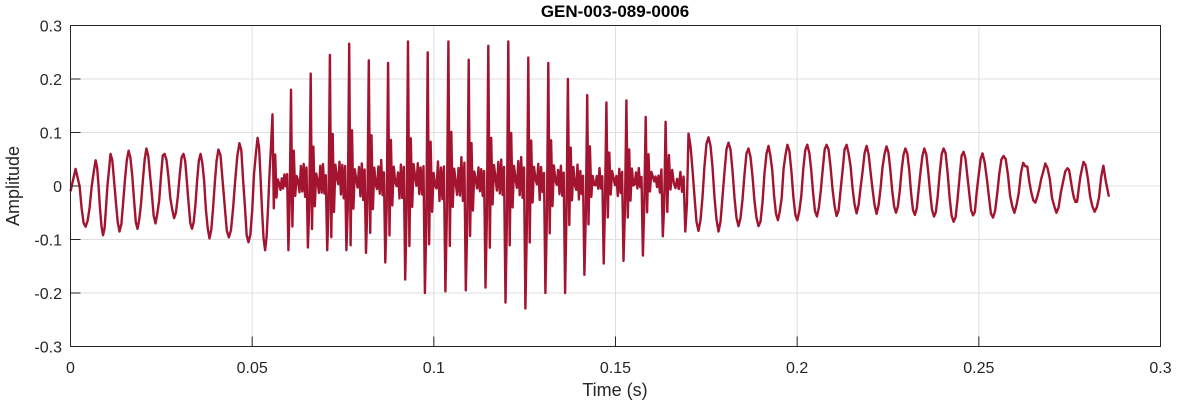  Describe the element at coordinates (252, 368) in the screenshot. I see `x-tick-label: 0.05` at that location.